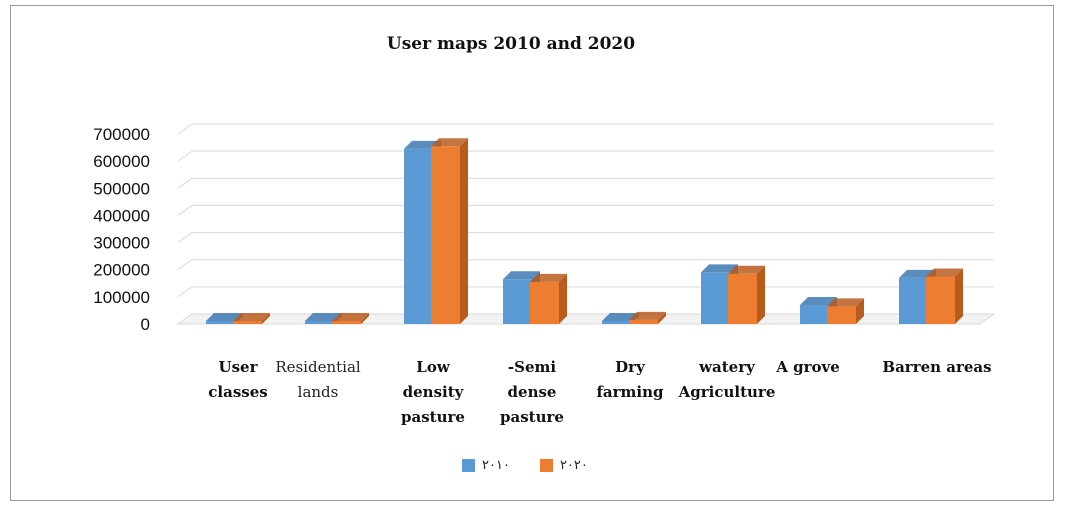 This screenshot has width=1066, height=508. What do you see at coordinates (586, 319) in the screenshot?
I see `plot-floor` at bounding box center [586, 319].